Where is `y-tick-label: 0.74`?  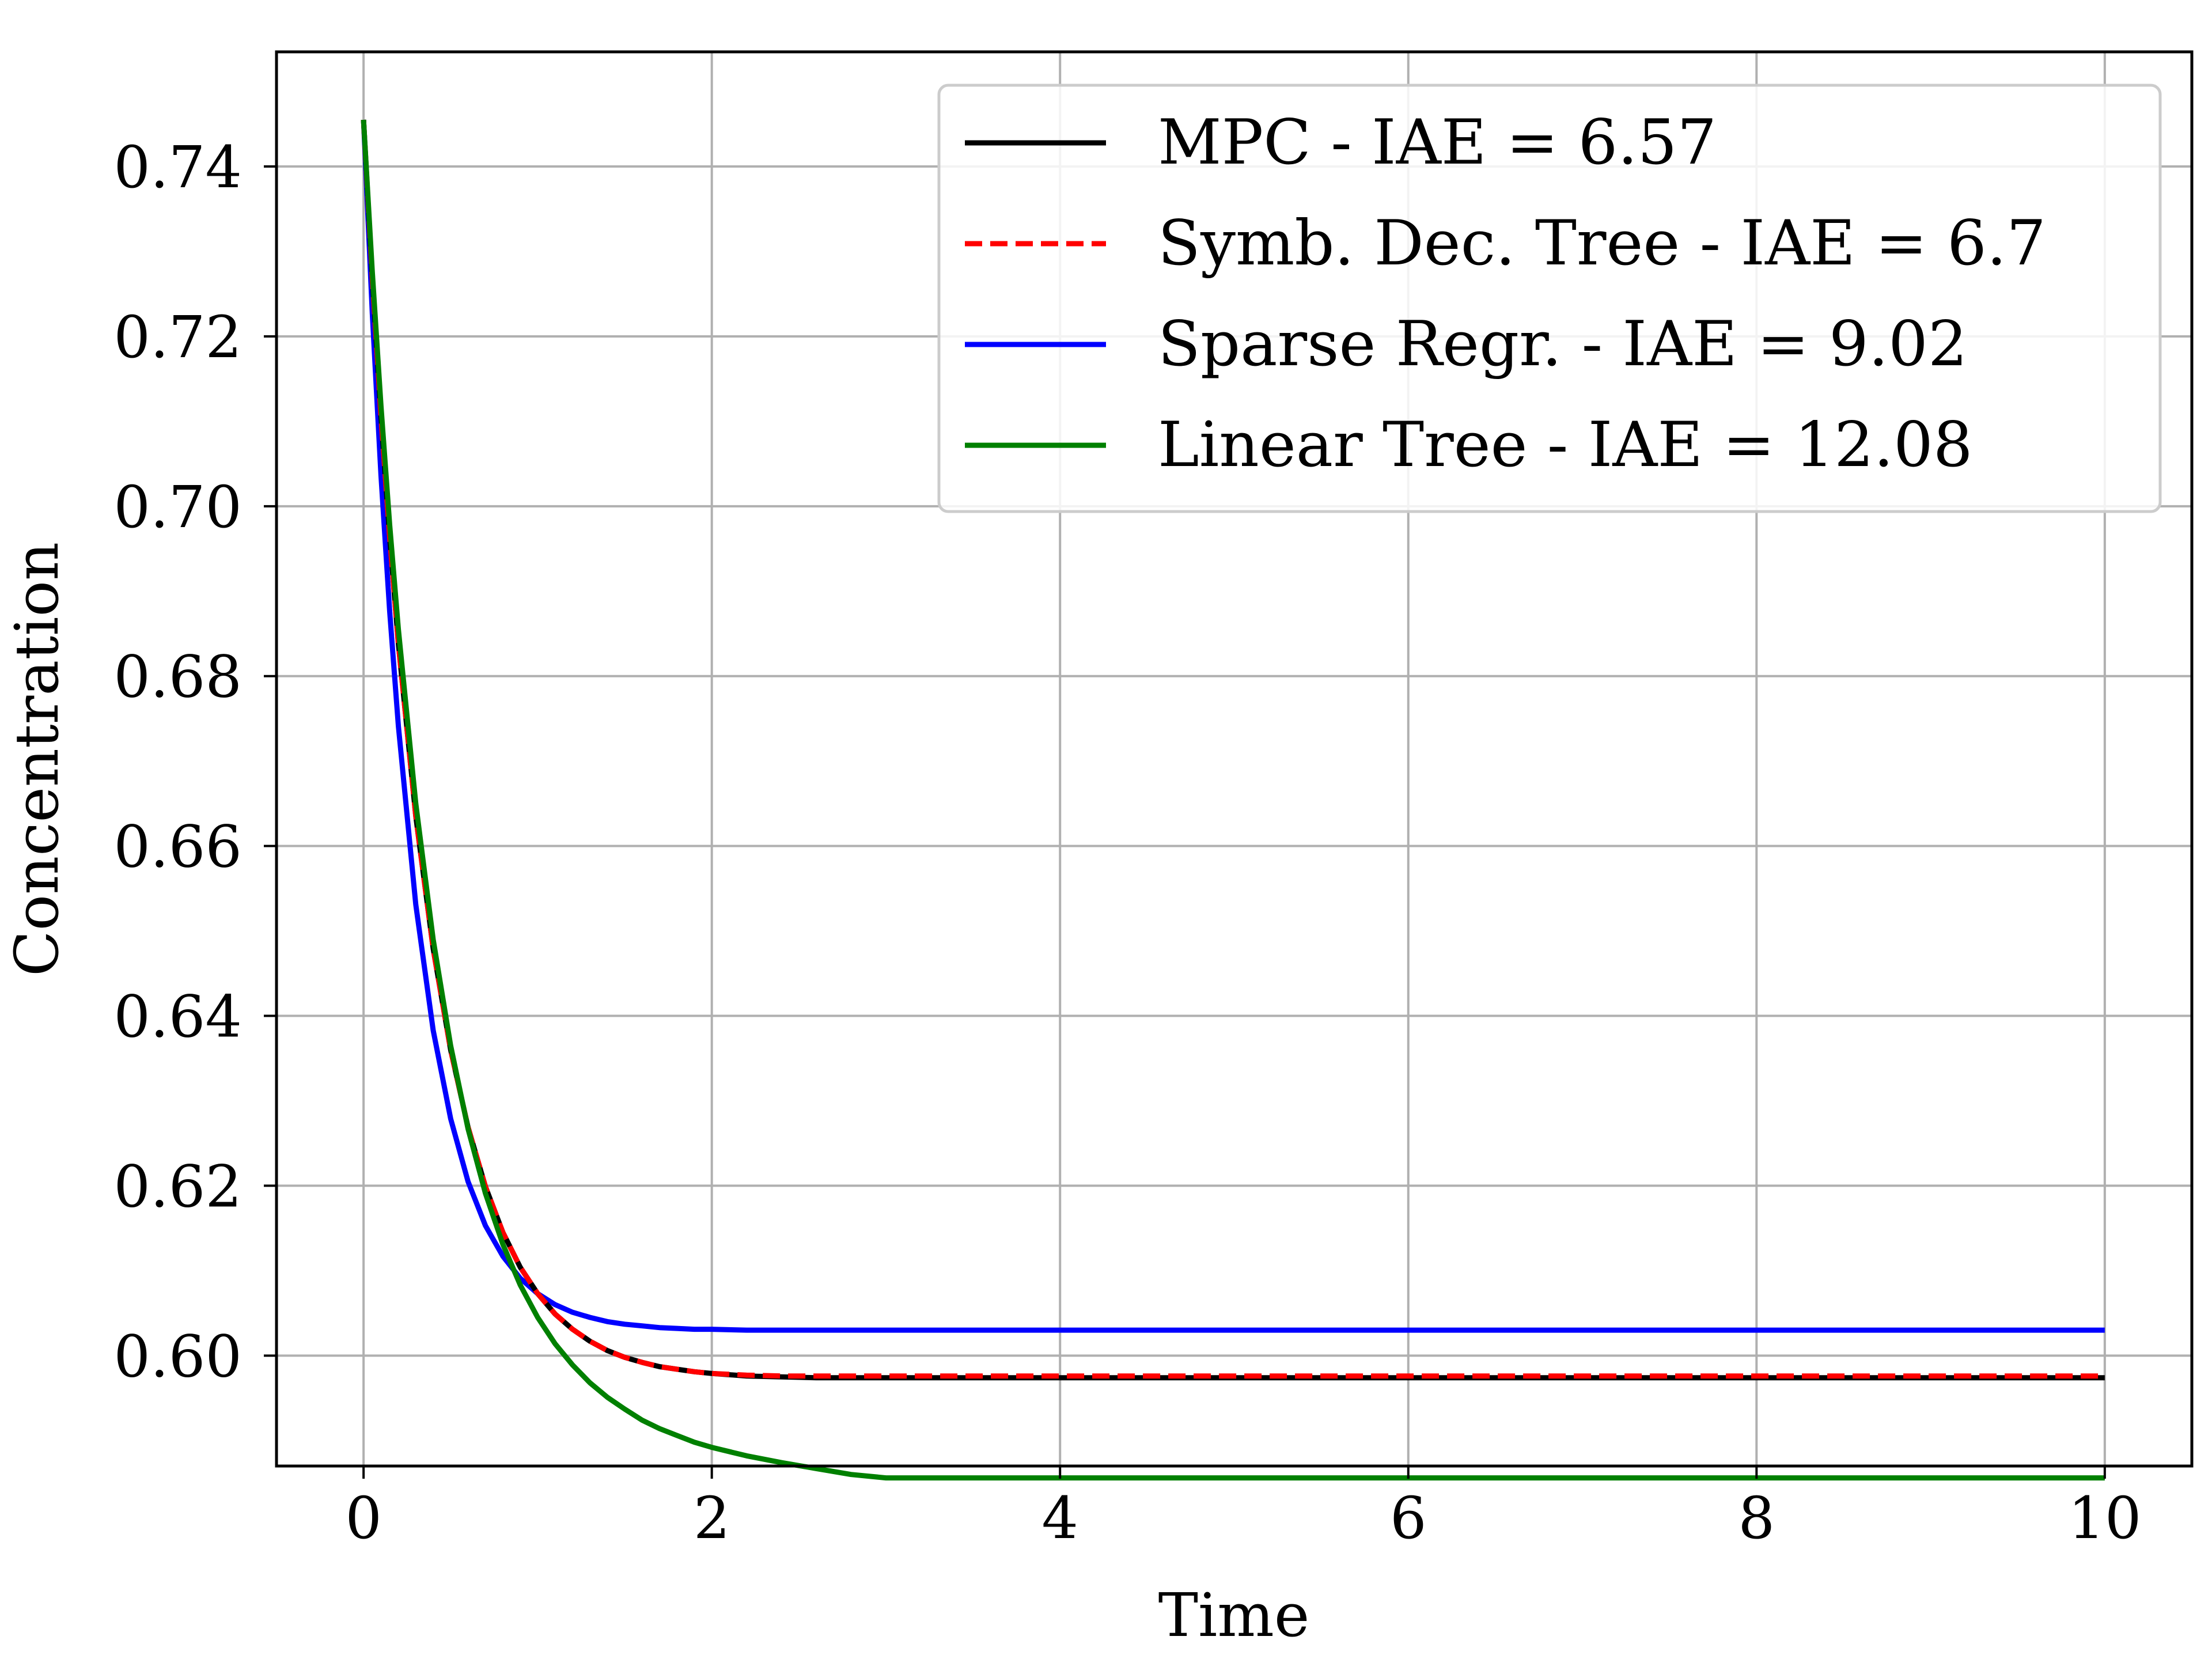
y-tick-label: 0.74 is located at coordinates (177, 167).